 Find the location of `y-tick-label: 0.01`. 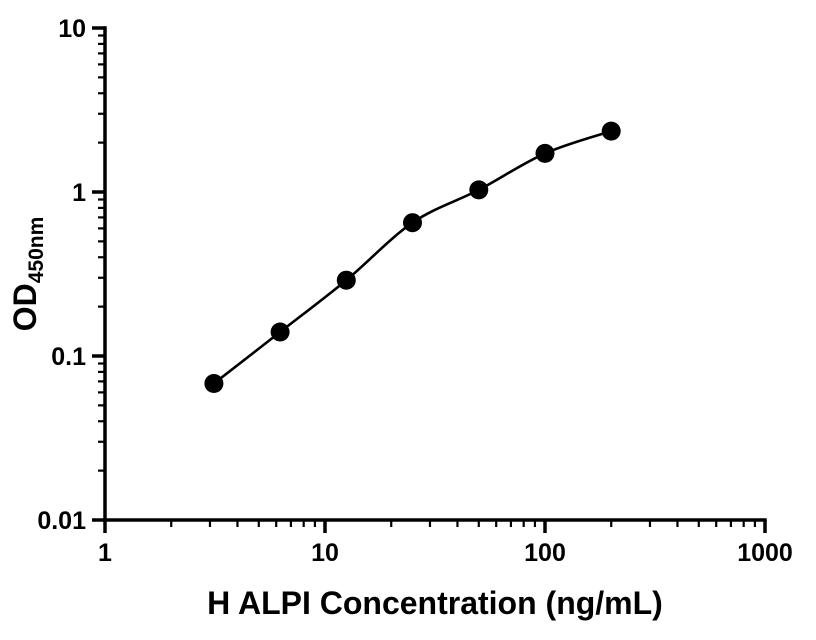

y-tick-label: 0.01 is located at coordinates (61, 521).